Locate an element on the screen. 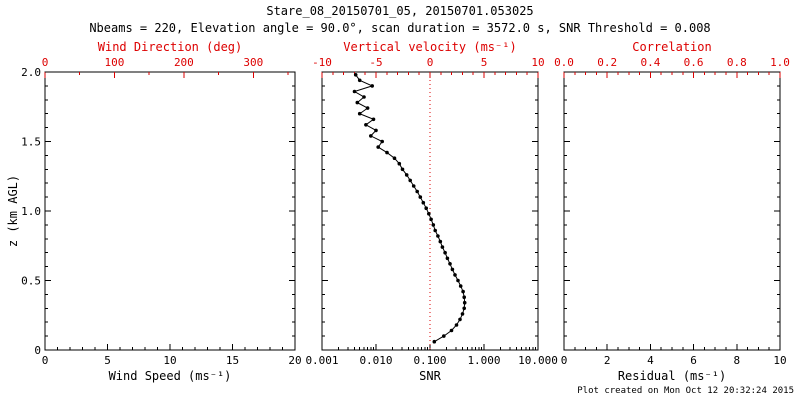  y-axis-label: z (km AGL) is located at coordinates (13, 211).